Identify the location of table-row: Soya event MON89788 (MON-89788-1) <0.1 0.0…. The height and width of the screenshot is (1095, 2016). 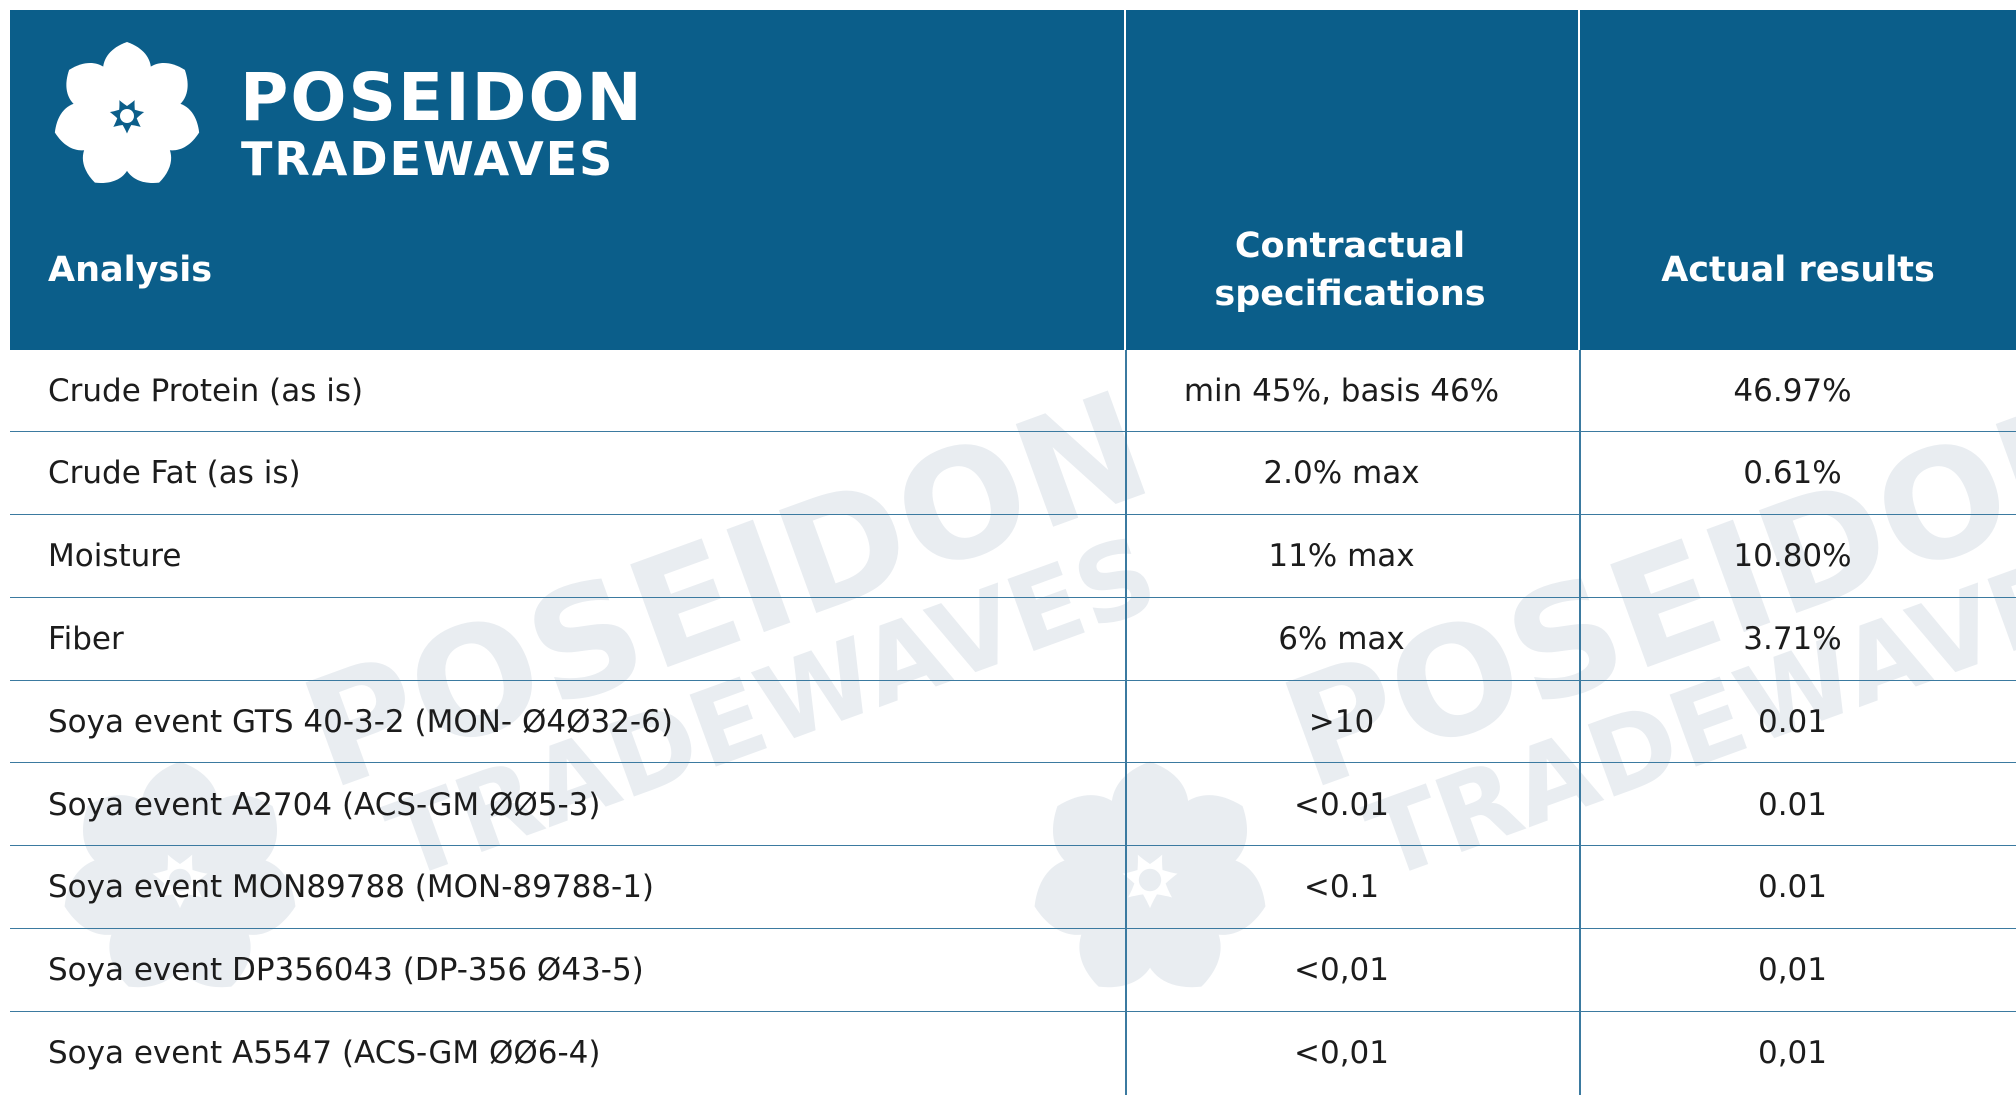
(1013, 888).